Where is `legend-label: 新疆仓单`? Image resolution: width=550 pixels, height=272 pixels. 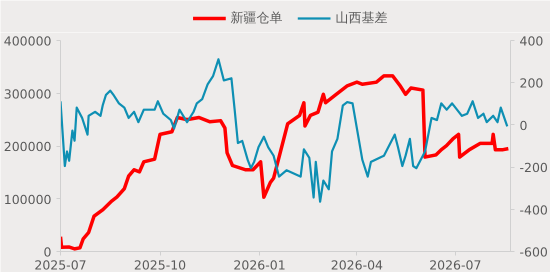 legend-label: 新疆仓单 is located at coordinates (256, 18).